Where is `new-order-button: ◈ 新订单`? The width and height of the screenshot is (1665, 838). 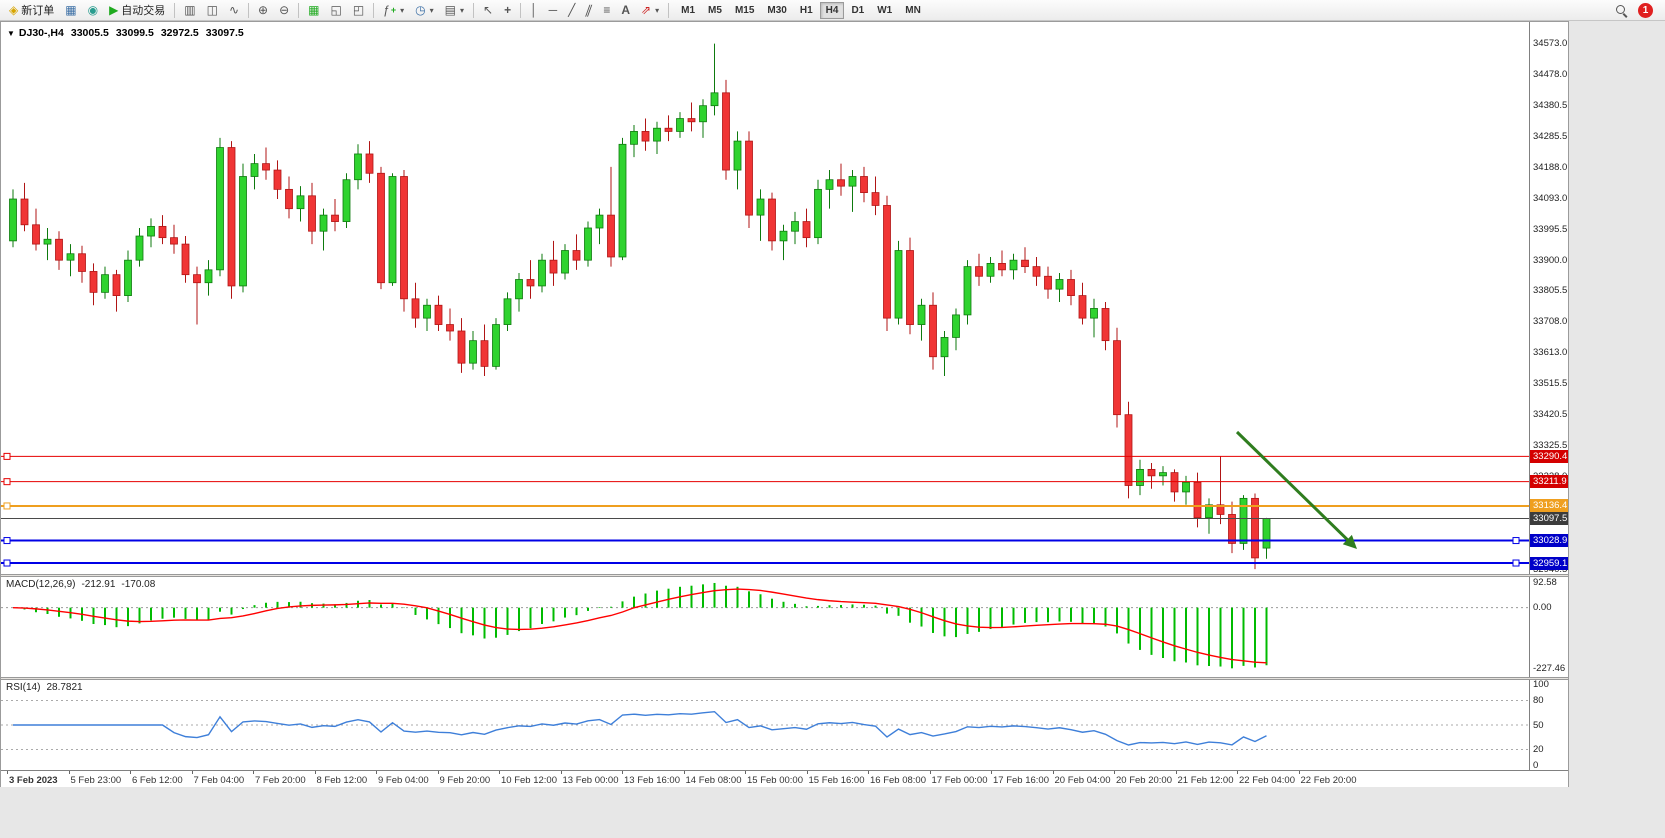
new-order-button: ◈ 新订单 is located at coordinates (31, 10).